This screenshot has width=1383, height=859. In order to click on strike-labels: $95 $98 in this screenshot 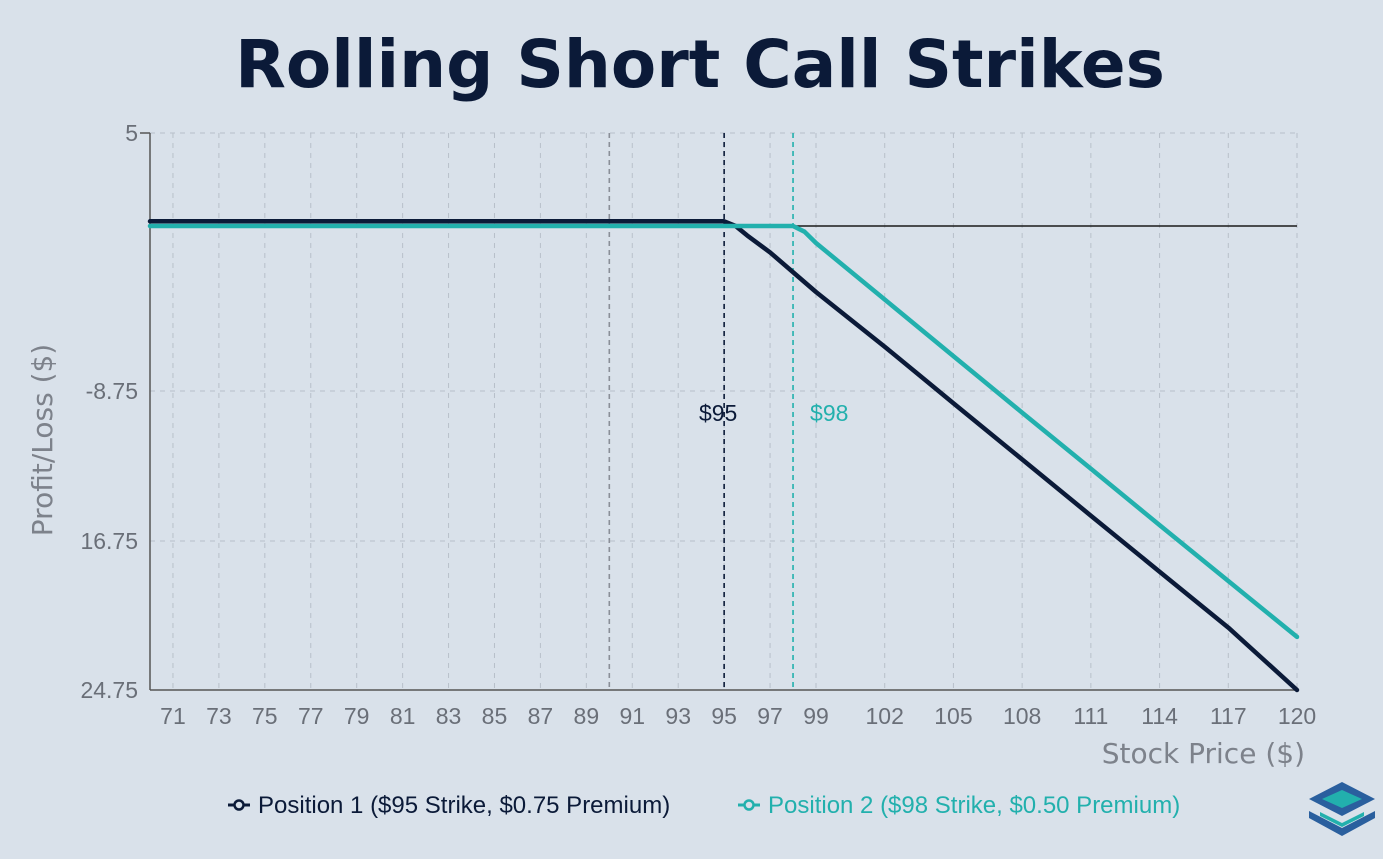, I will do `click(773, 413)`.